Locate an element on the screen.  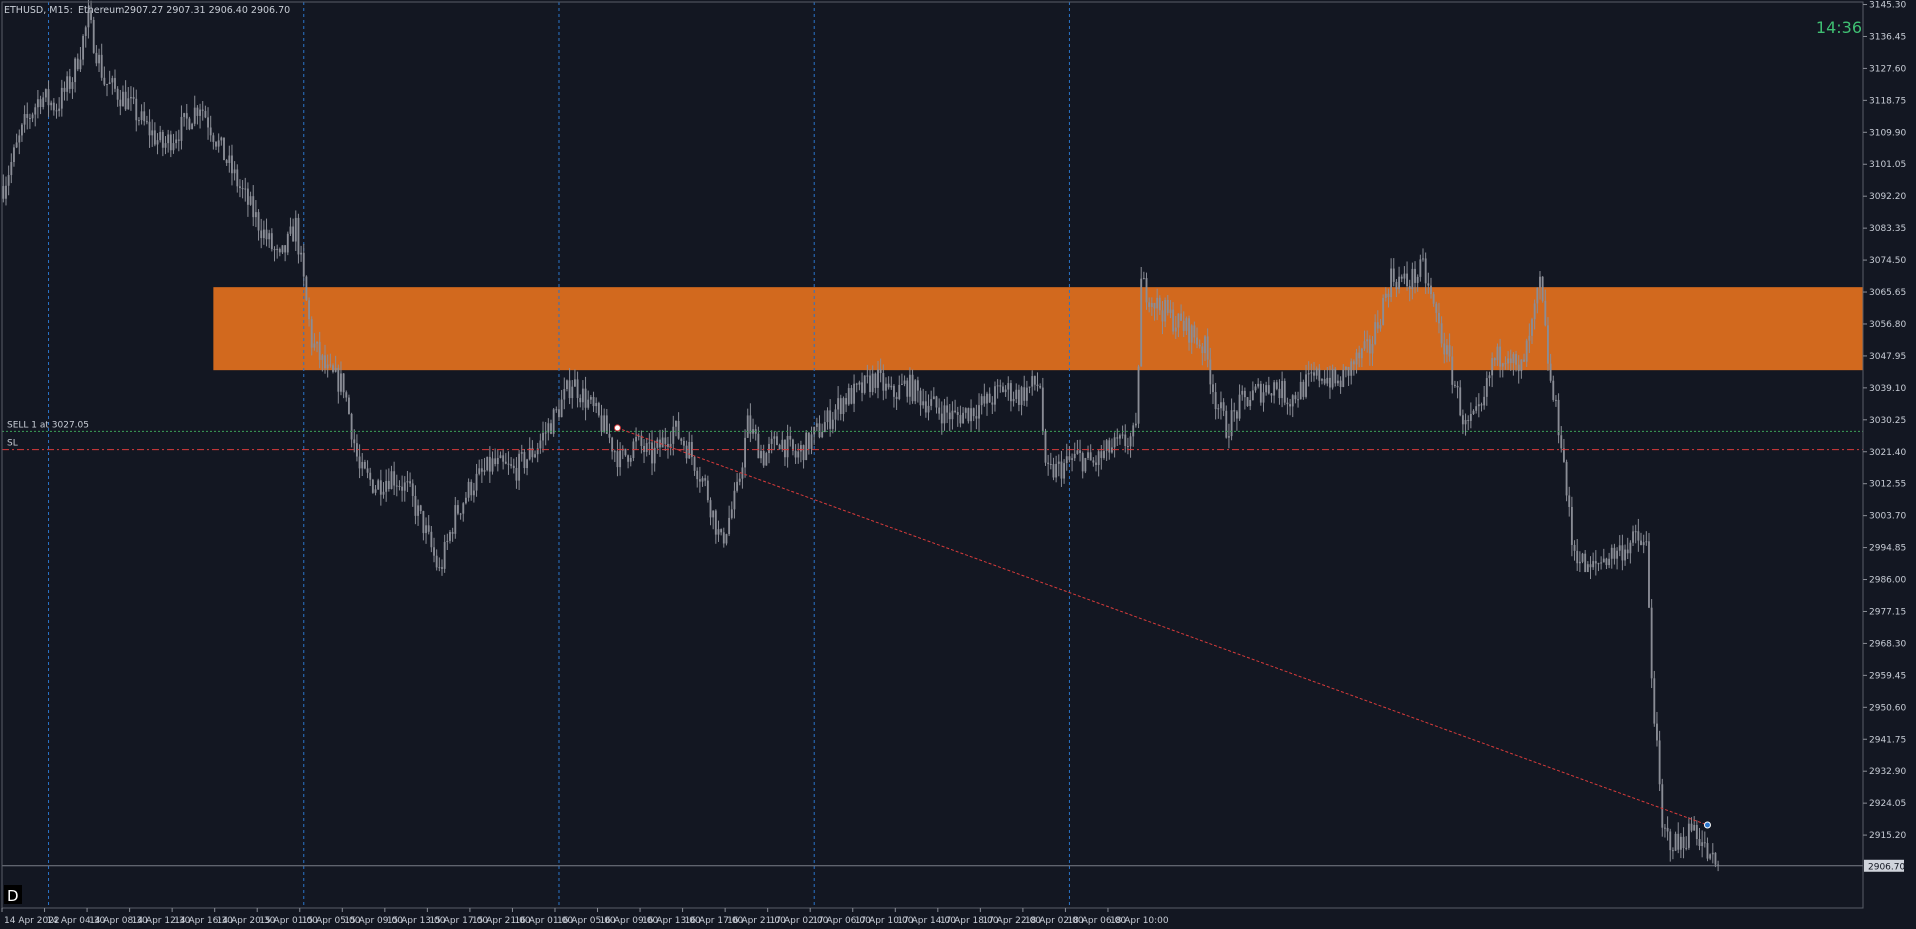
price-tick-label: 2968.30 is located at coordinates (1887, 644).